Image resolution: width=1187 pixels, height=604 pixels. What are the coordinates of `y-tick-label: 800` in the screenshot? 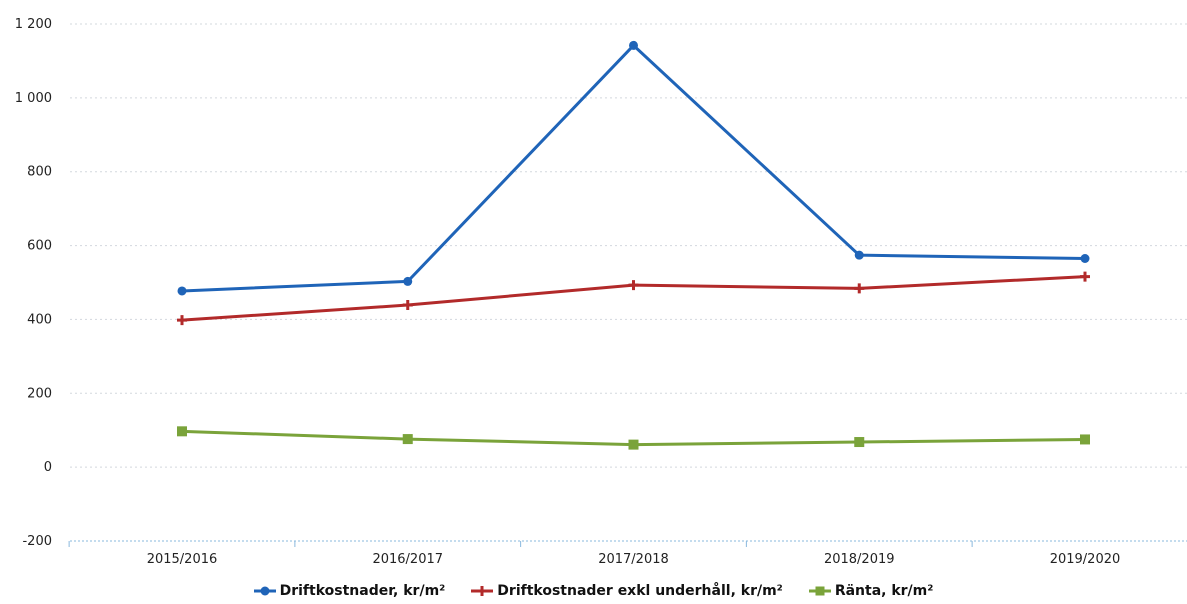 It's located at (39, 172).